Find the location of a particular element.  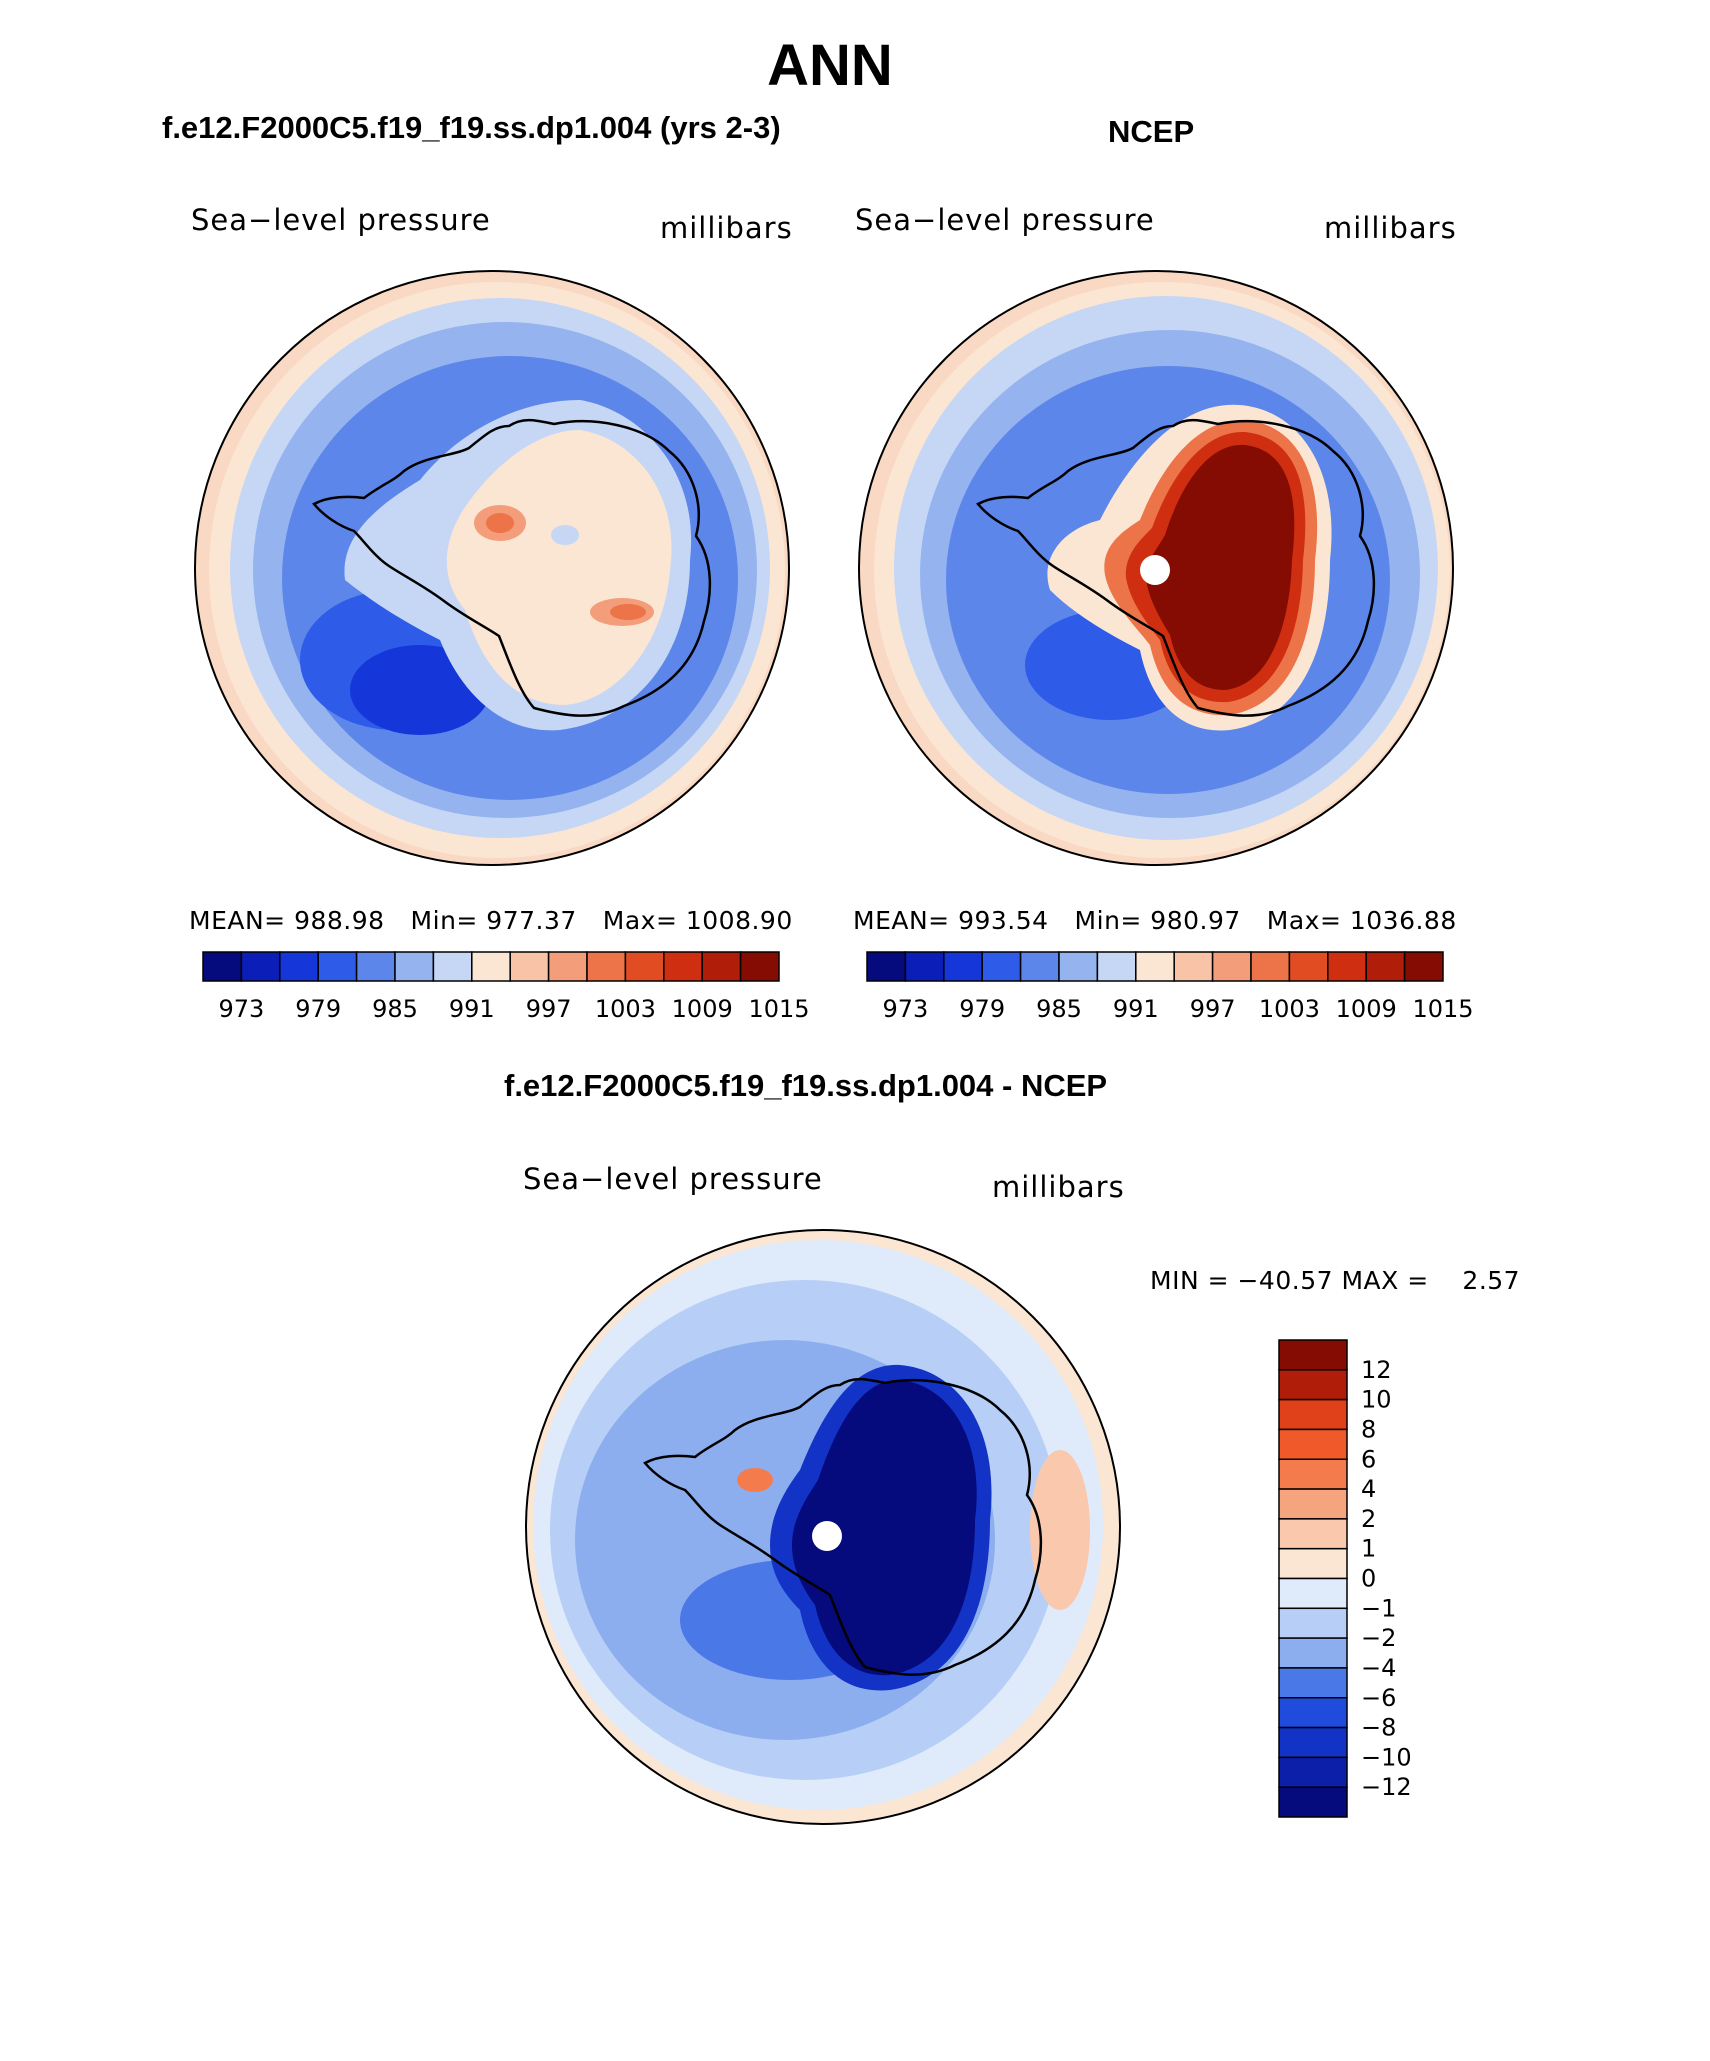

model-units-label: millibars is located at coordinates (726, 228).